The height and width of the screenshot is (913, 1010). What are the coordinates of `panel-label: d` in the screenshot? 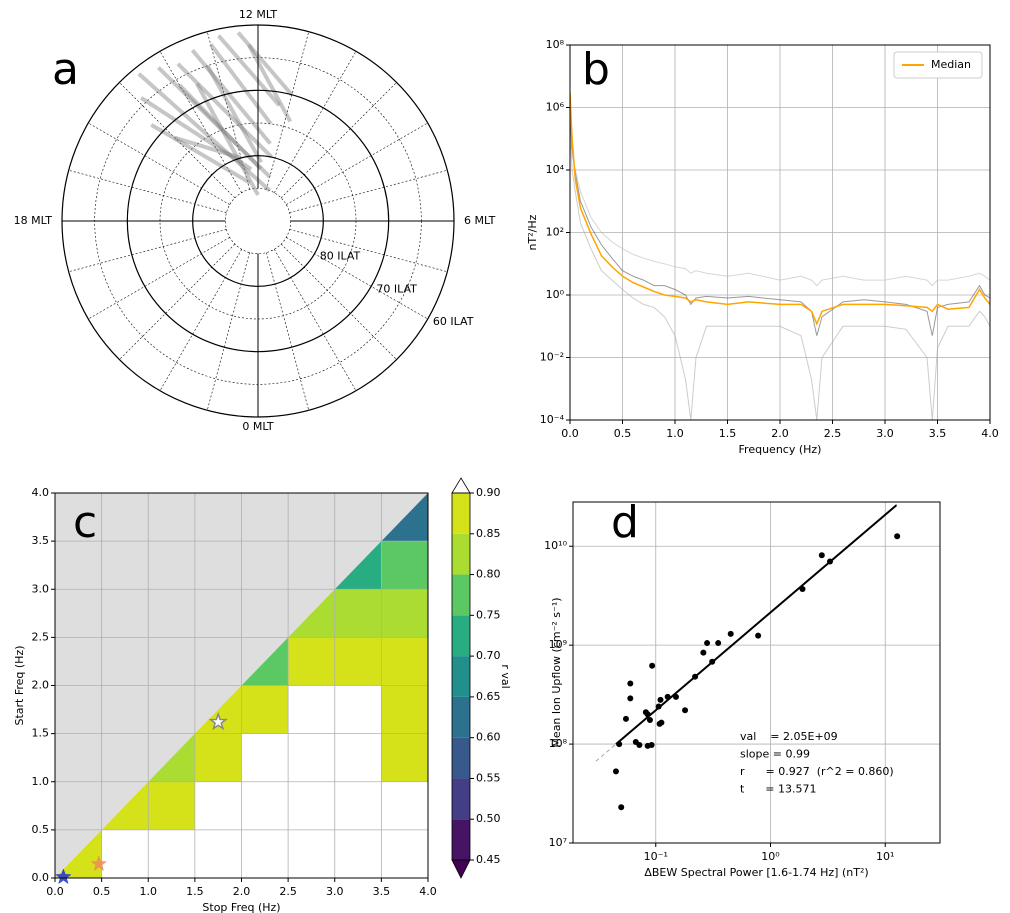 It's located at (625, 522).